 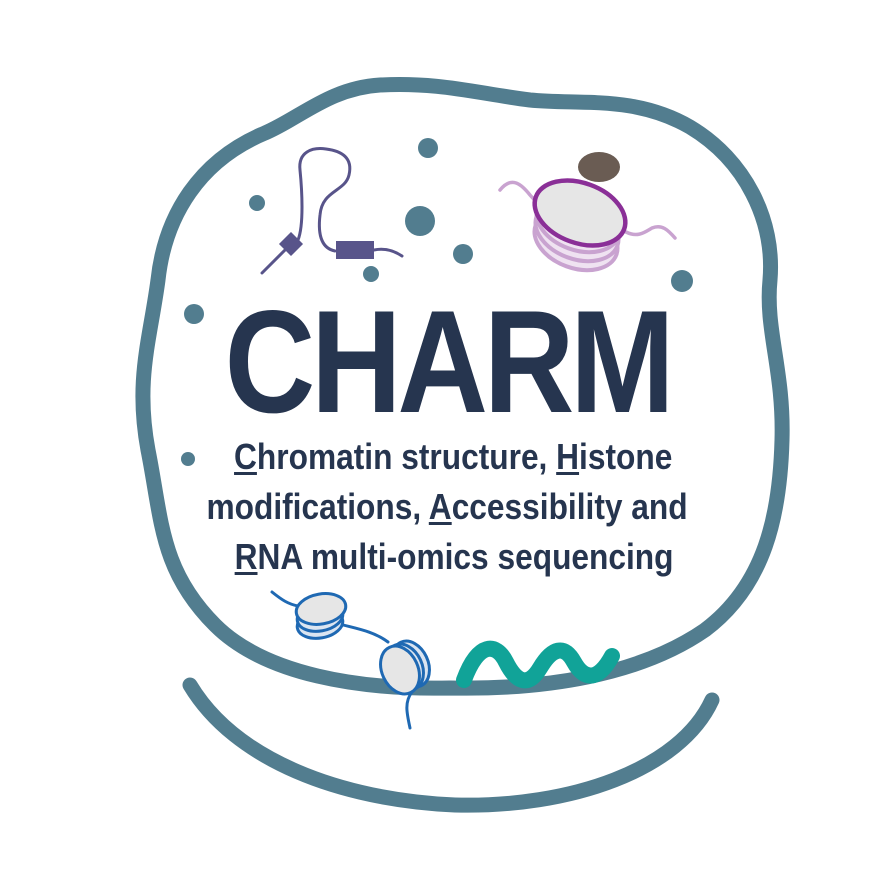 I want to click on subtitle-initial: H, so click(x=568, y=456).